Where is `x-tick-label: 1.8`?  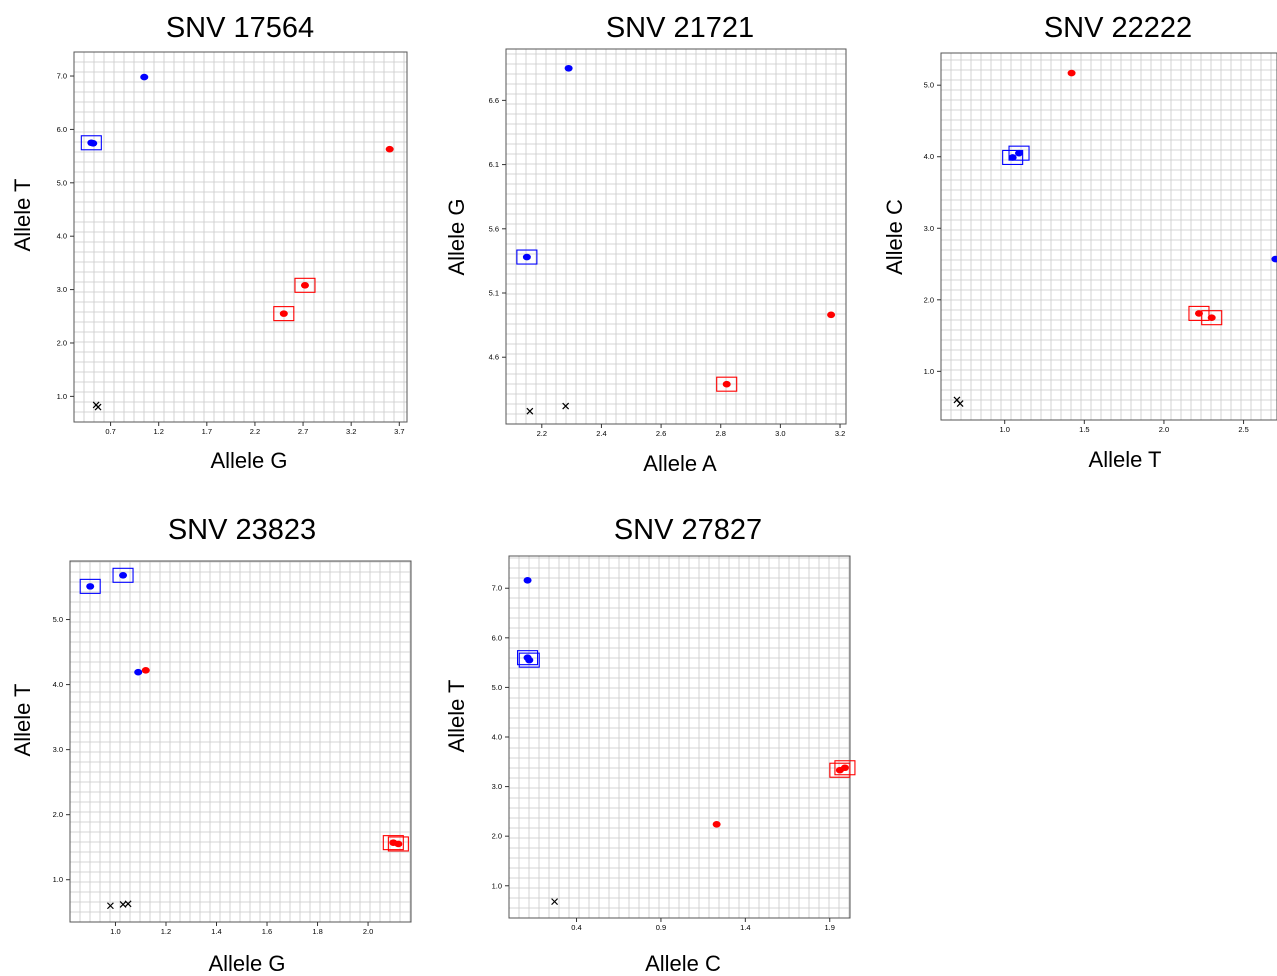 x-tick-label: 1.8 is located at coordinates (317, 931).